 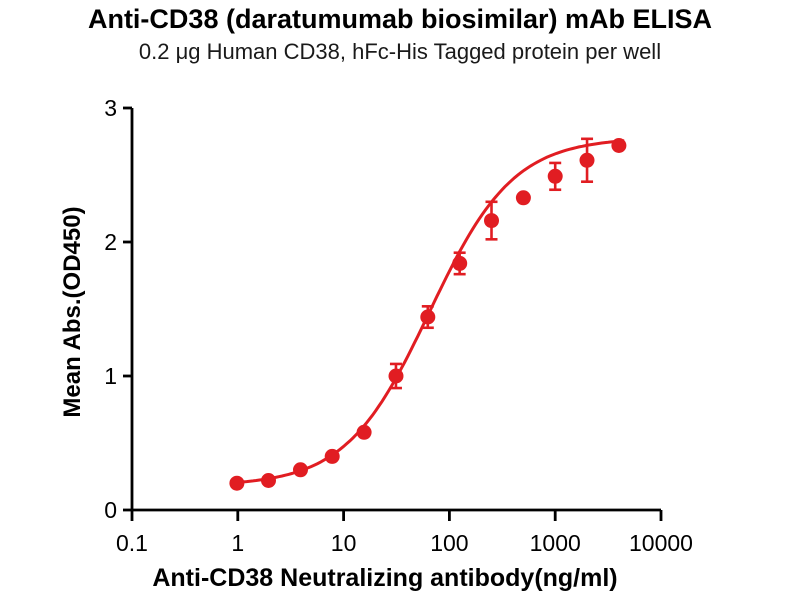 What do you see at coordinates (385, 578) in the screenshot?
I see `x-axis-label: Anti-CD38 Neutralizing antibody(ng/ml)` at bounding box center [385, 578].